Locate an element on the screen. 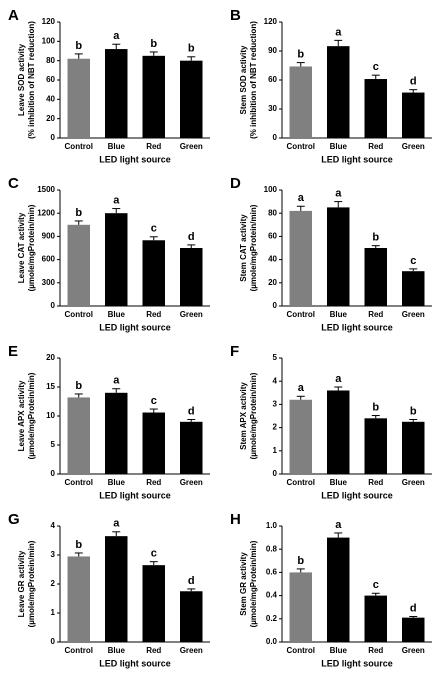  y-tick-label: 0.6 is located at coordinates (272, 572).